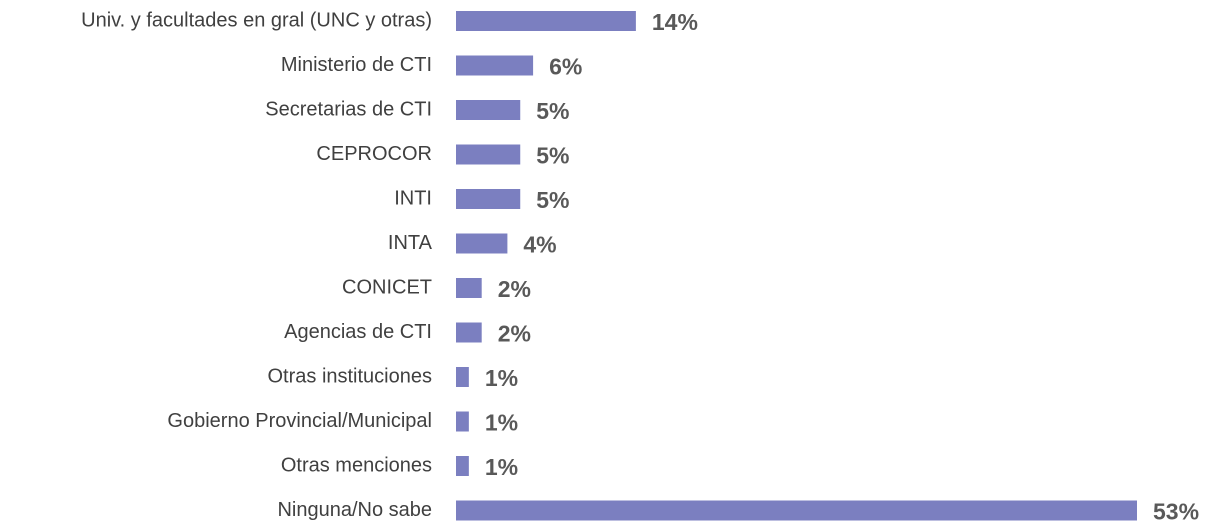  Describe the element at coordinates (299, 421) in the screenshot. I see `category-label: Gobierno Provincial/Municipal` at that location.